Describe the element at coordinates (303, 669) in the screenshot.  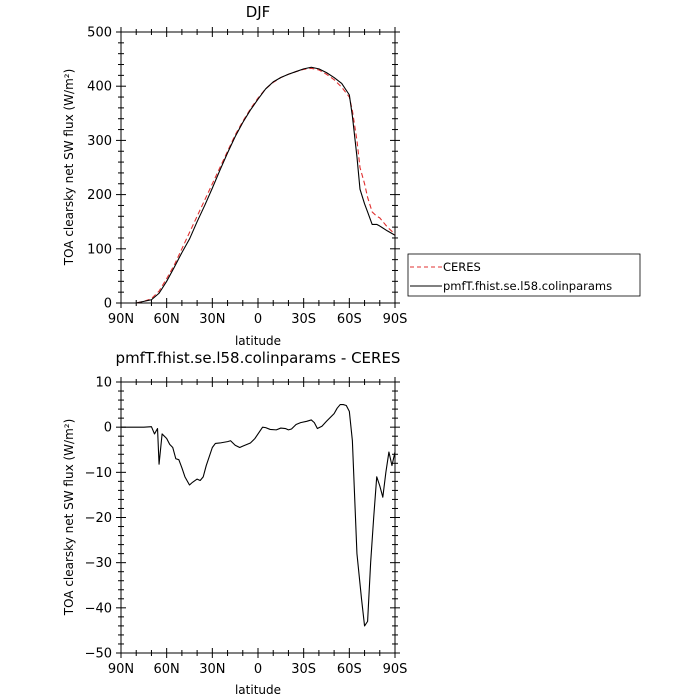
I see `bottom-x-tick-label: 30S` at that location.